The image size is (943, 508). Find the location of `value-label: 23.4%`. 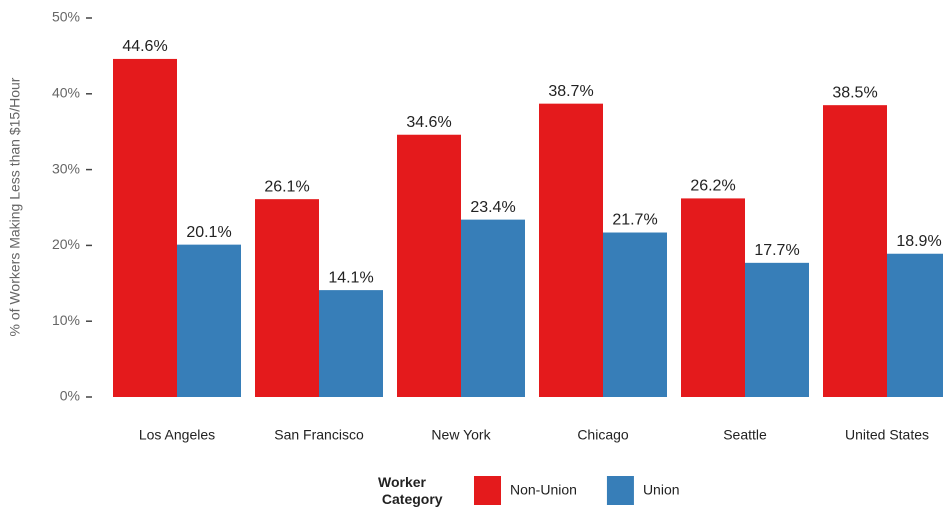

value-label: 23.4% is located at coordinates (492, 207).